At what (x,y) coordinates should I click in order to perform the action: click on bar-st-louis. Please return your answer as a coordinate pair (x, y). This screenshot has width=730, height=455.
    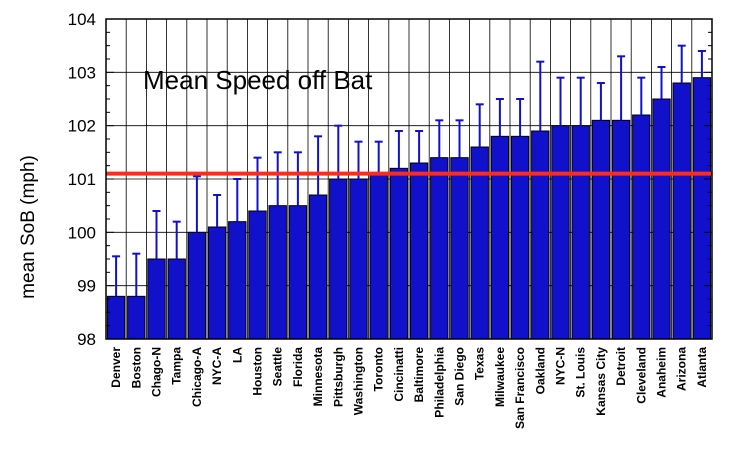
    Looking at the image, I should click on (580, 232).